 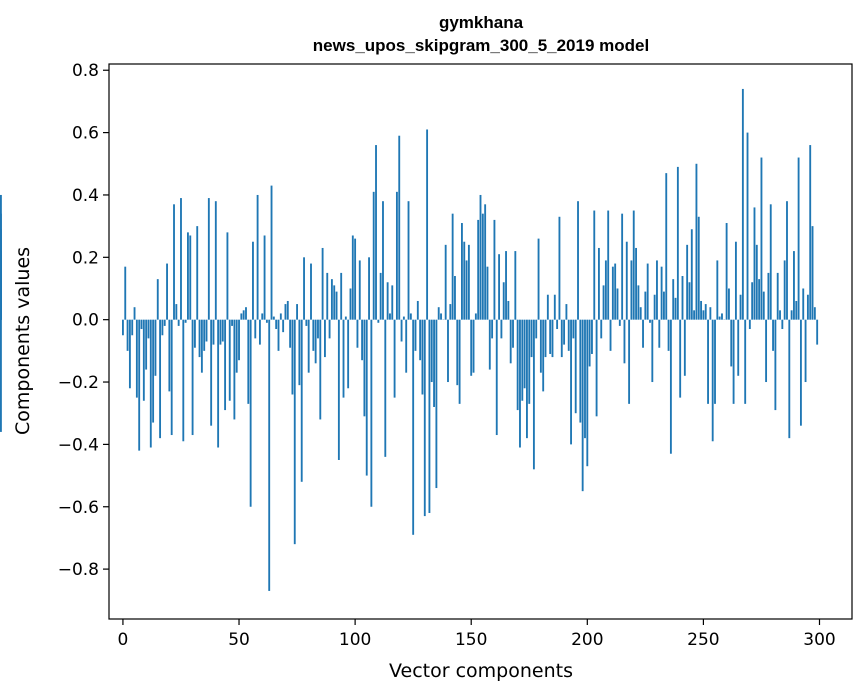 I want to click on x-tick-label: 200, so click(x=587, y=640).